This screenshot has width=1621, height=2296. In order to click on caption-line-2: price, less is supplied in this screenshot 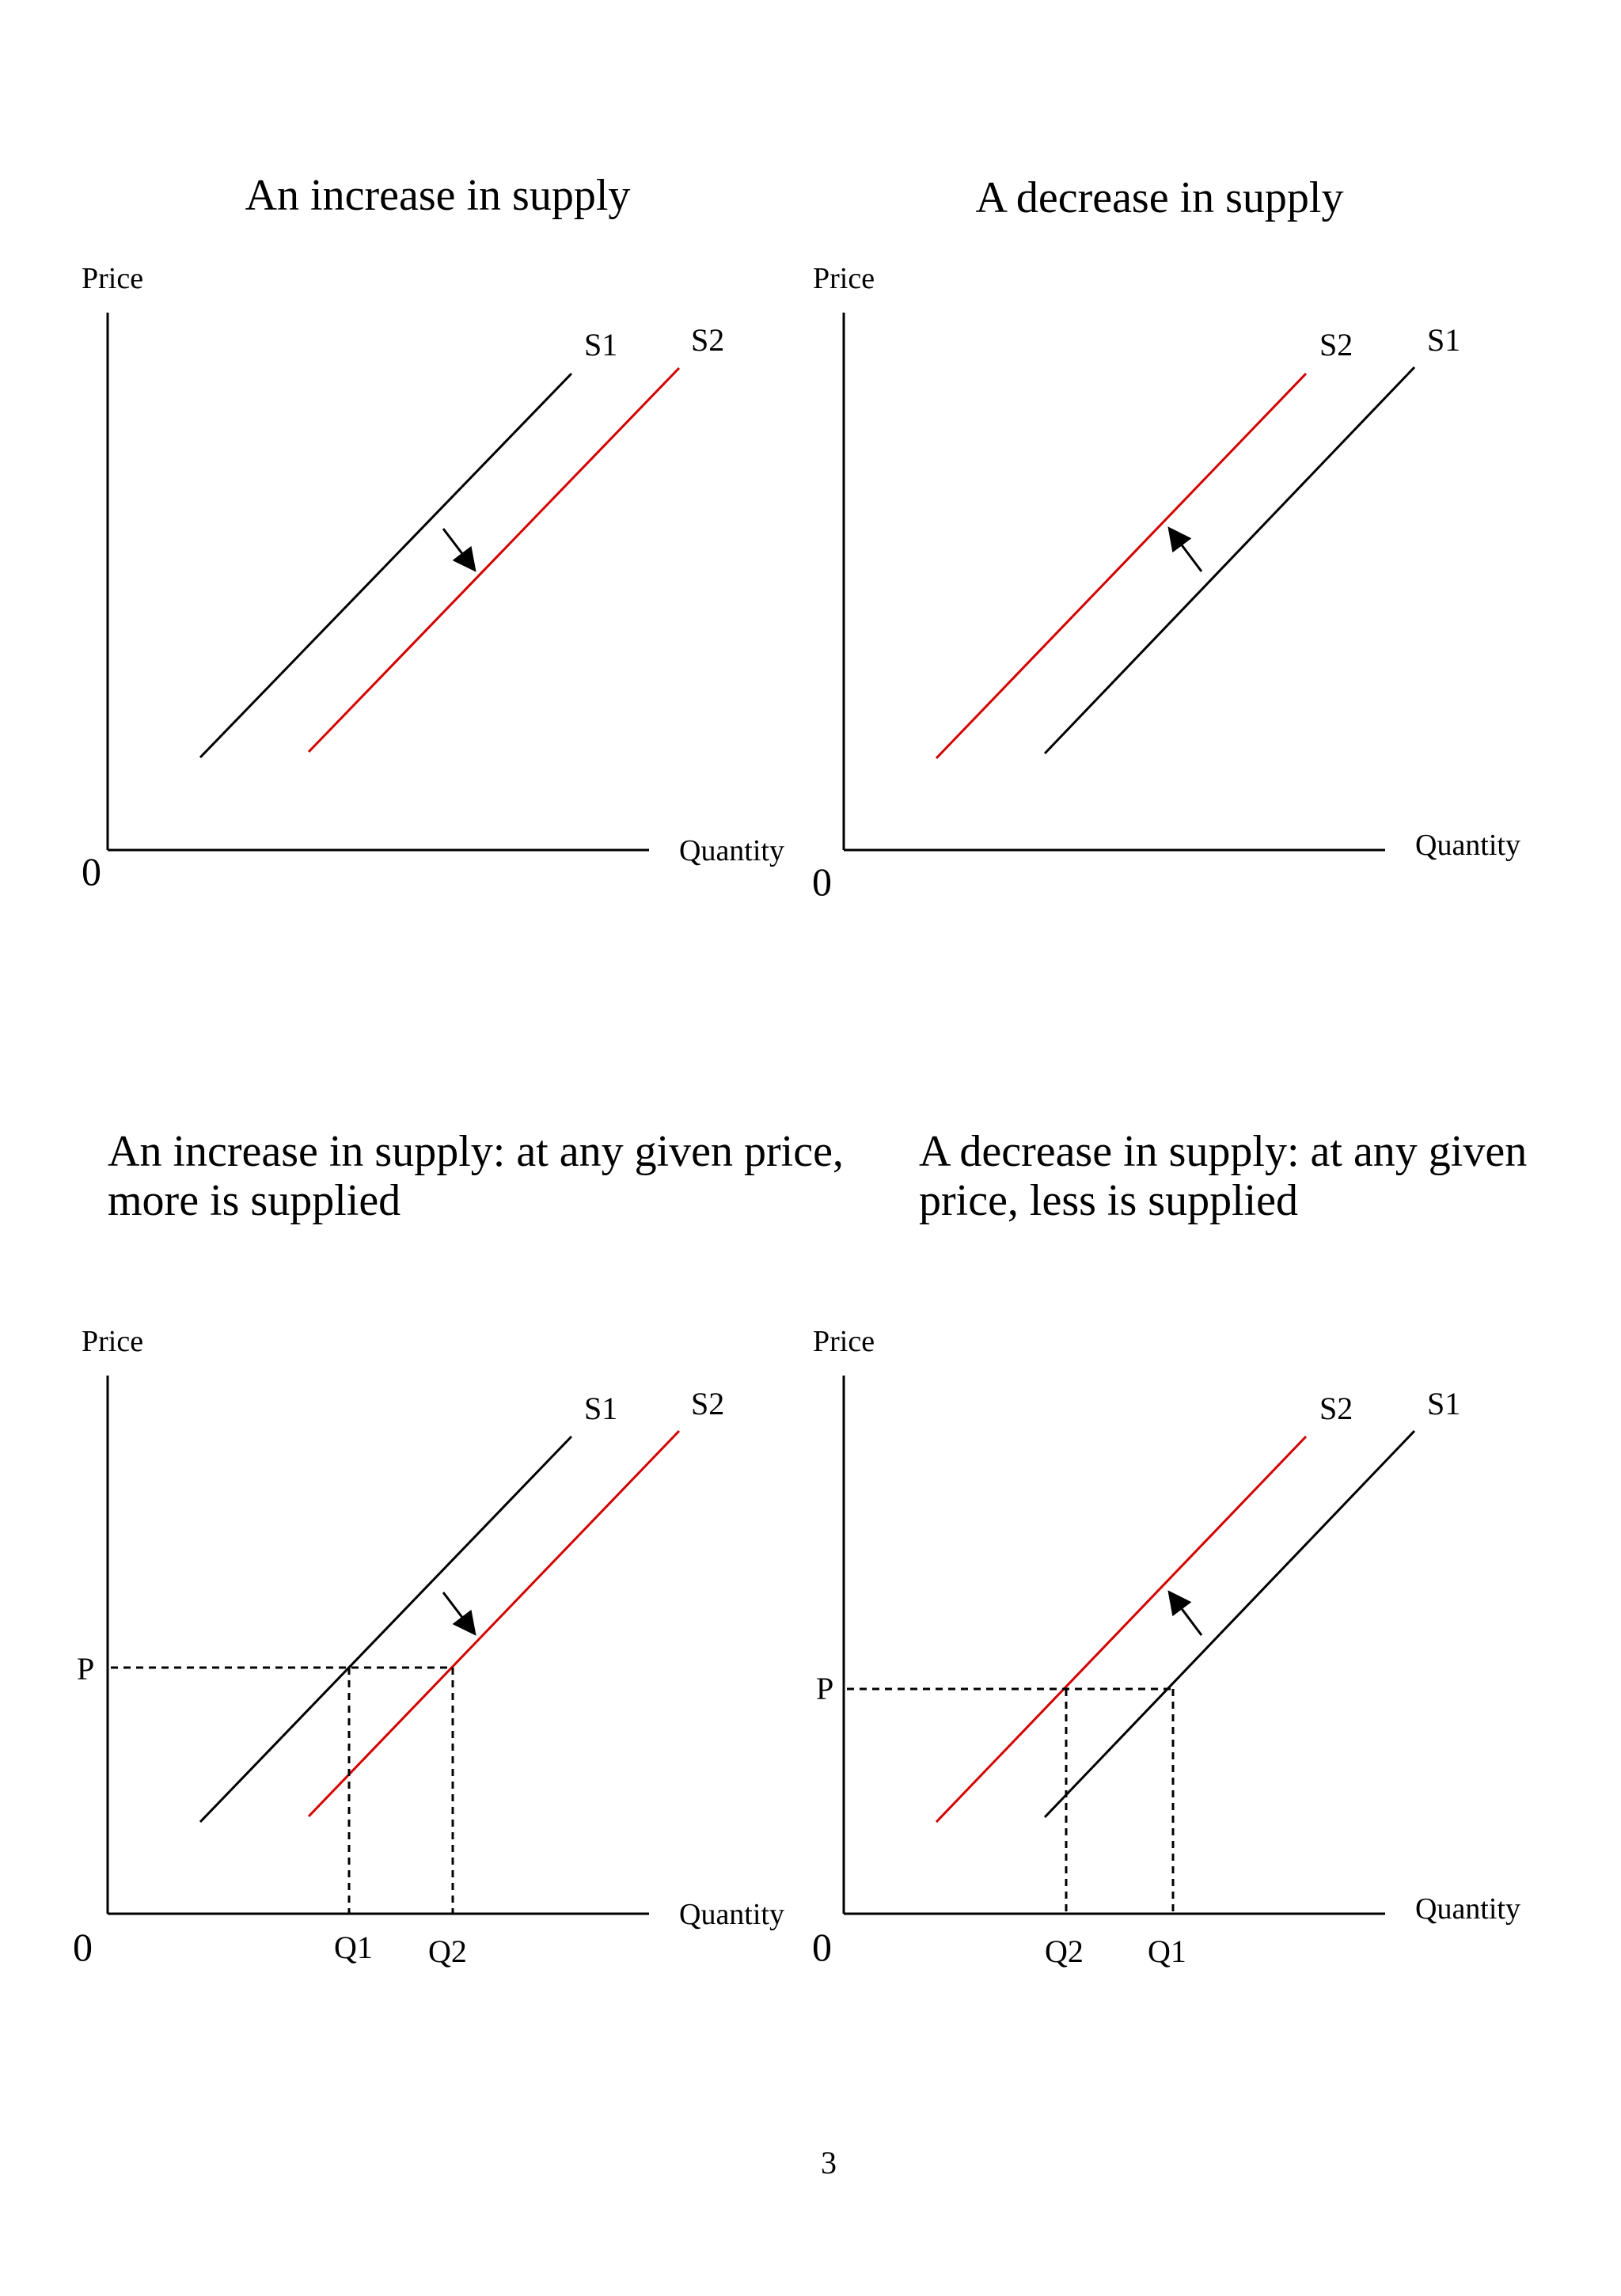, I will do `click(1109, 1200)`.